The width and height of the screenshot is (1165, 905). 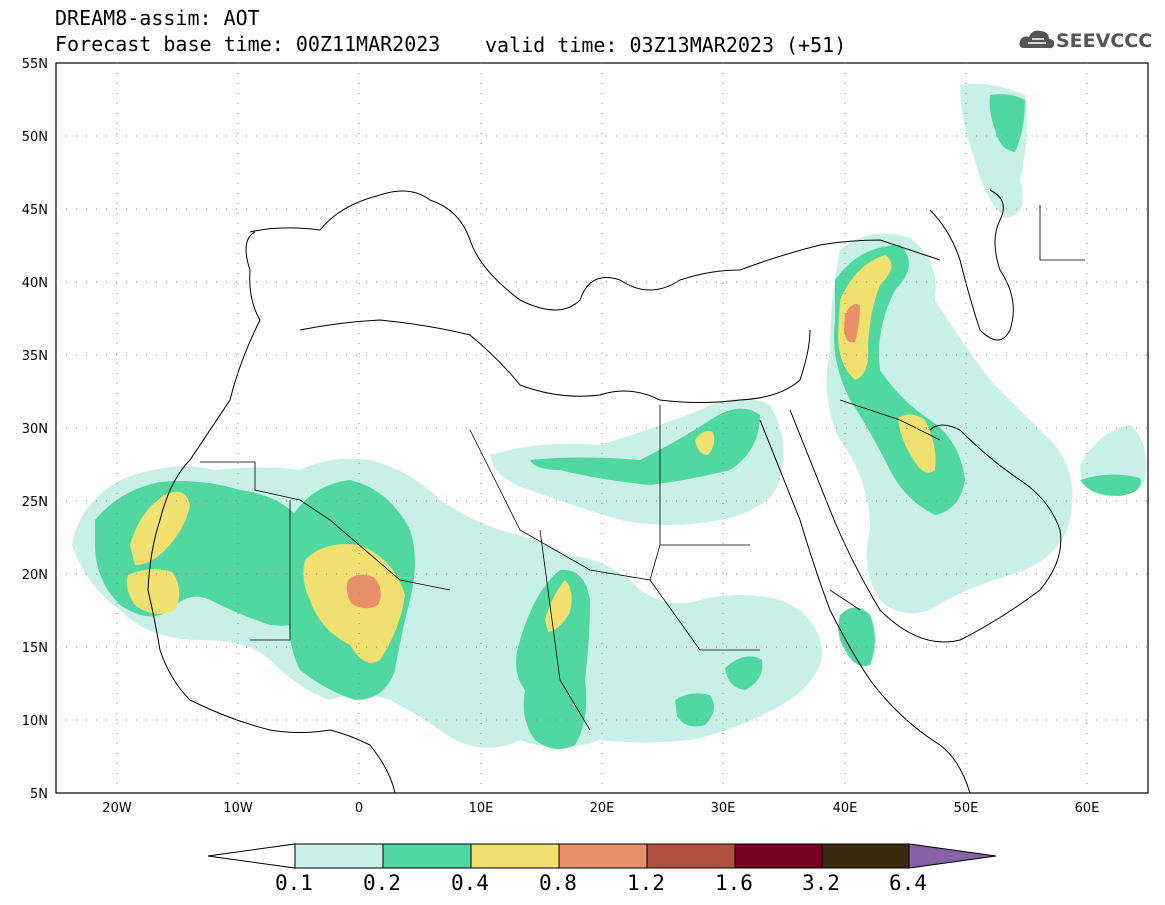 What do you see at coordinates (952, 856) in the screenshot?
I see `colorbar-over-triangle` at bounding box center [952, 856].